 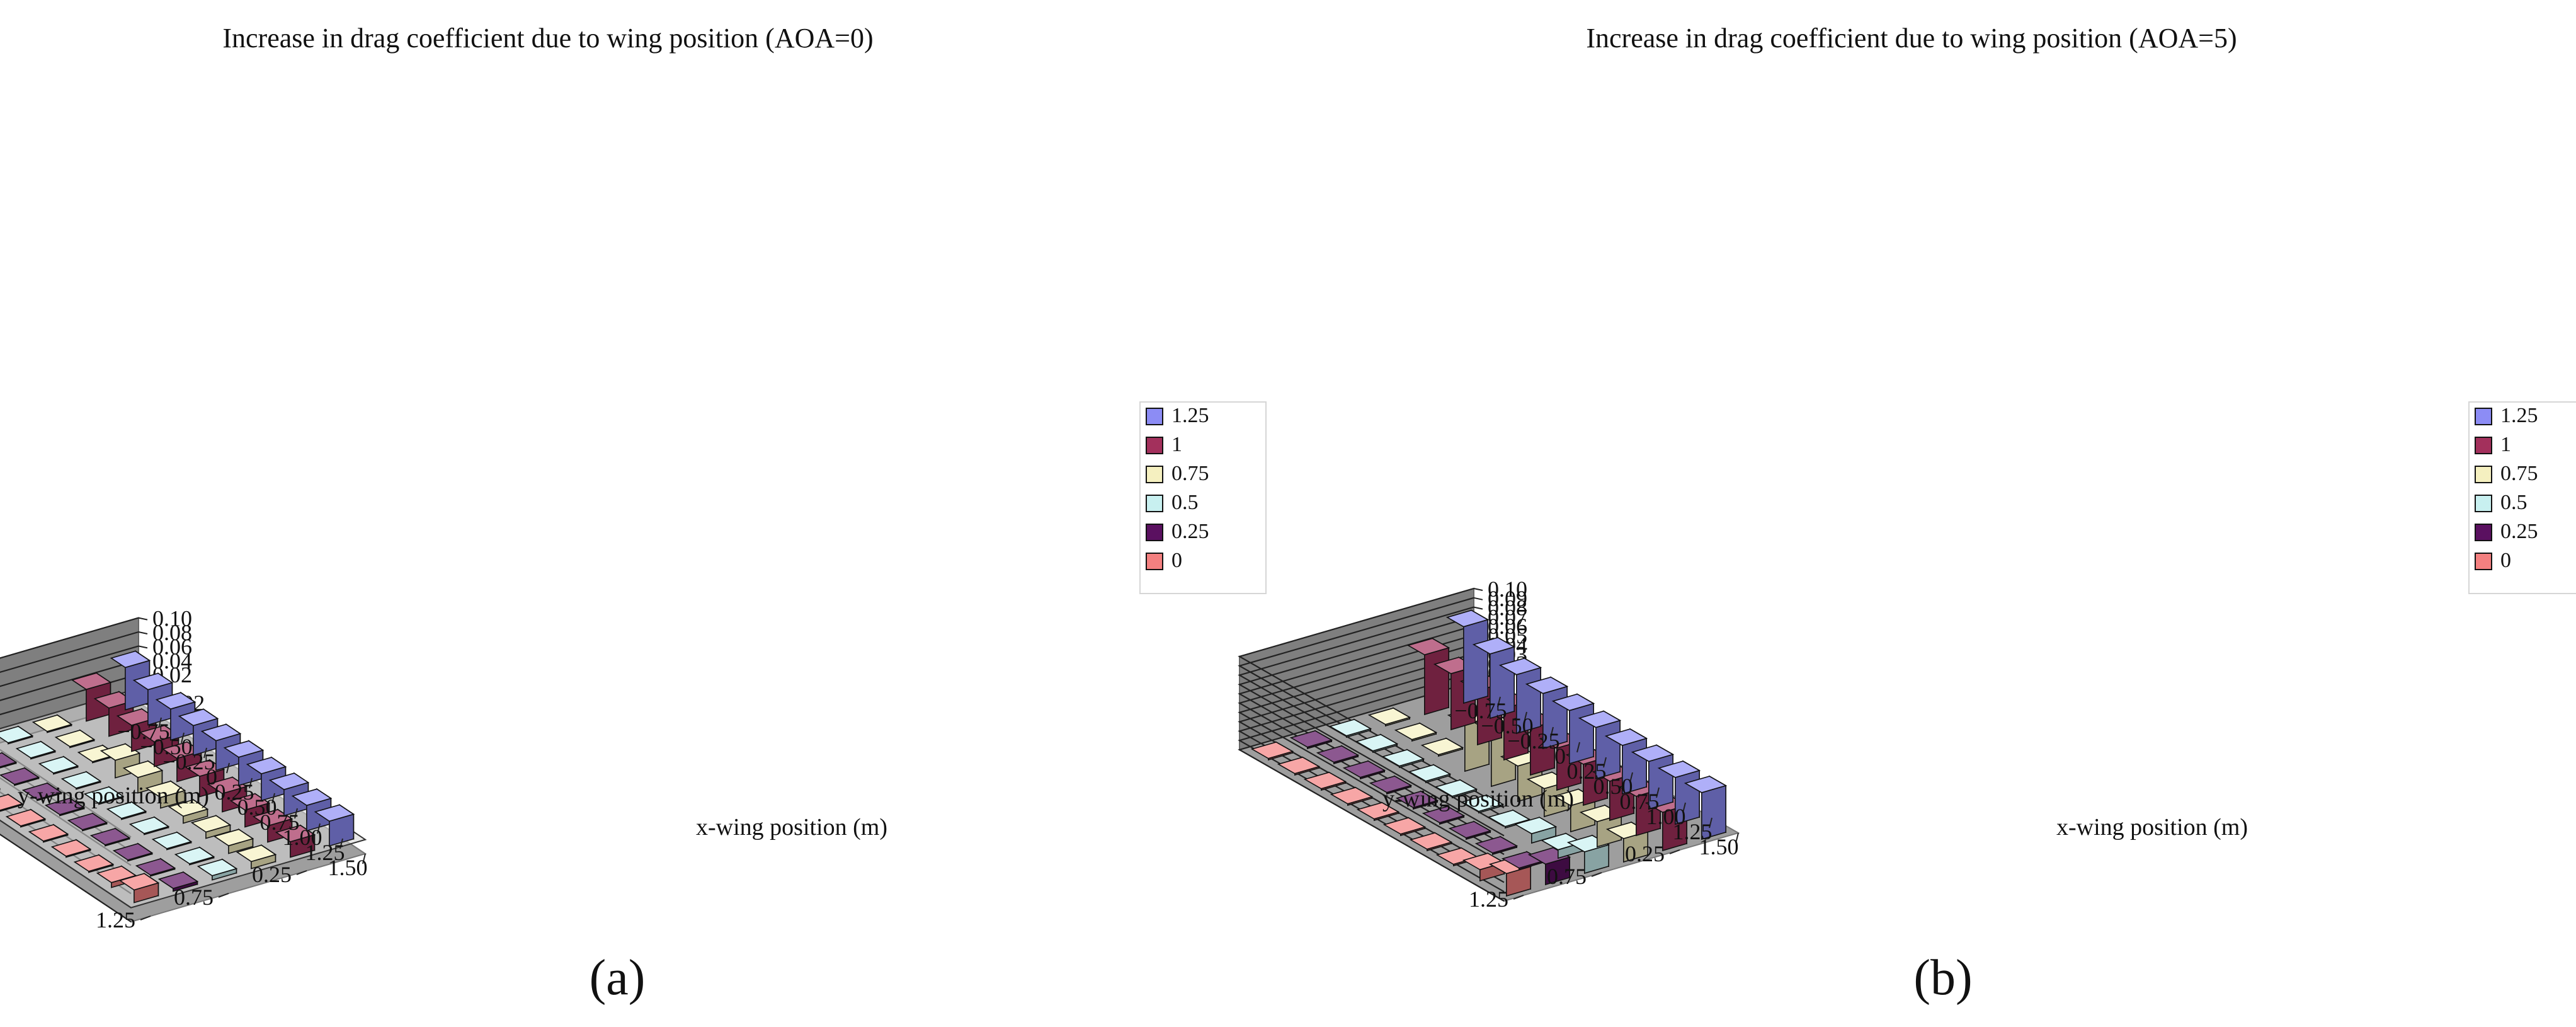 What do you see at coordinates (1507, 725) in the screenshot?
I see `x-tick-label: −0.50` at bounding box center [1507, 725].